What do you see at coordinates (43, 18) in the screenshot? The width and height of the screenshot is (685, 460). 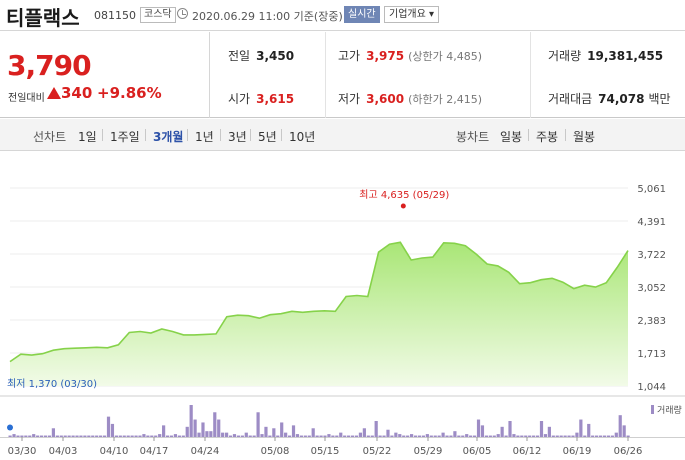 I see `stock-name: 티플랙스` at bounding box center [43, 18].